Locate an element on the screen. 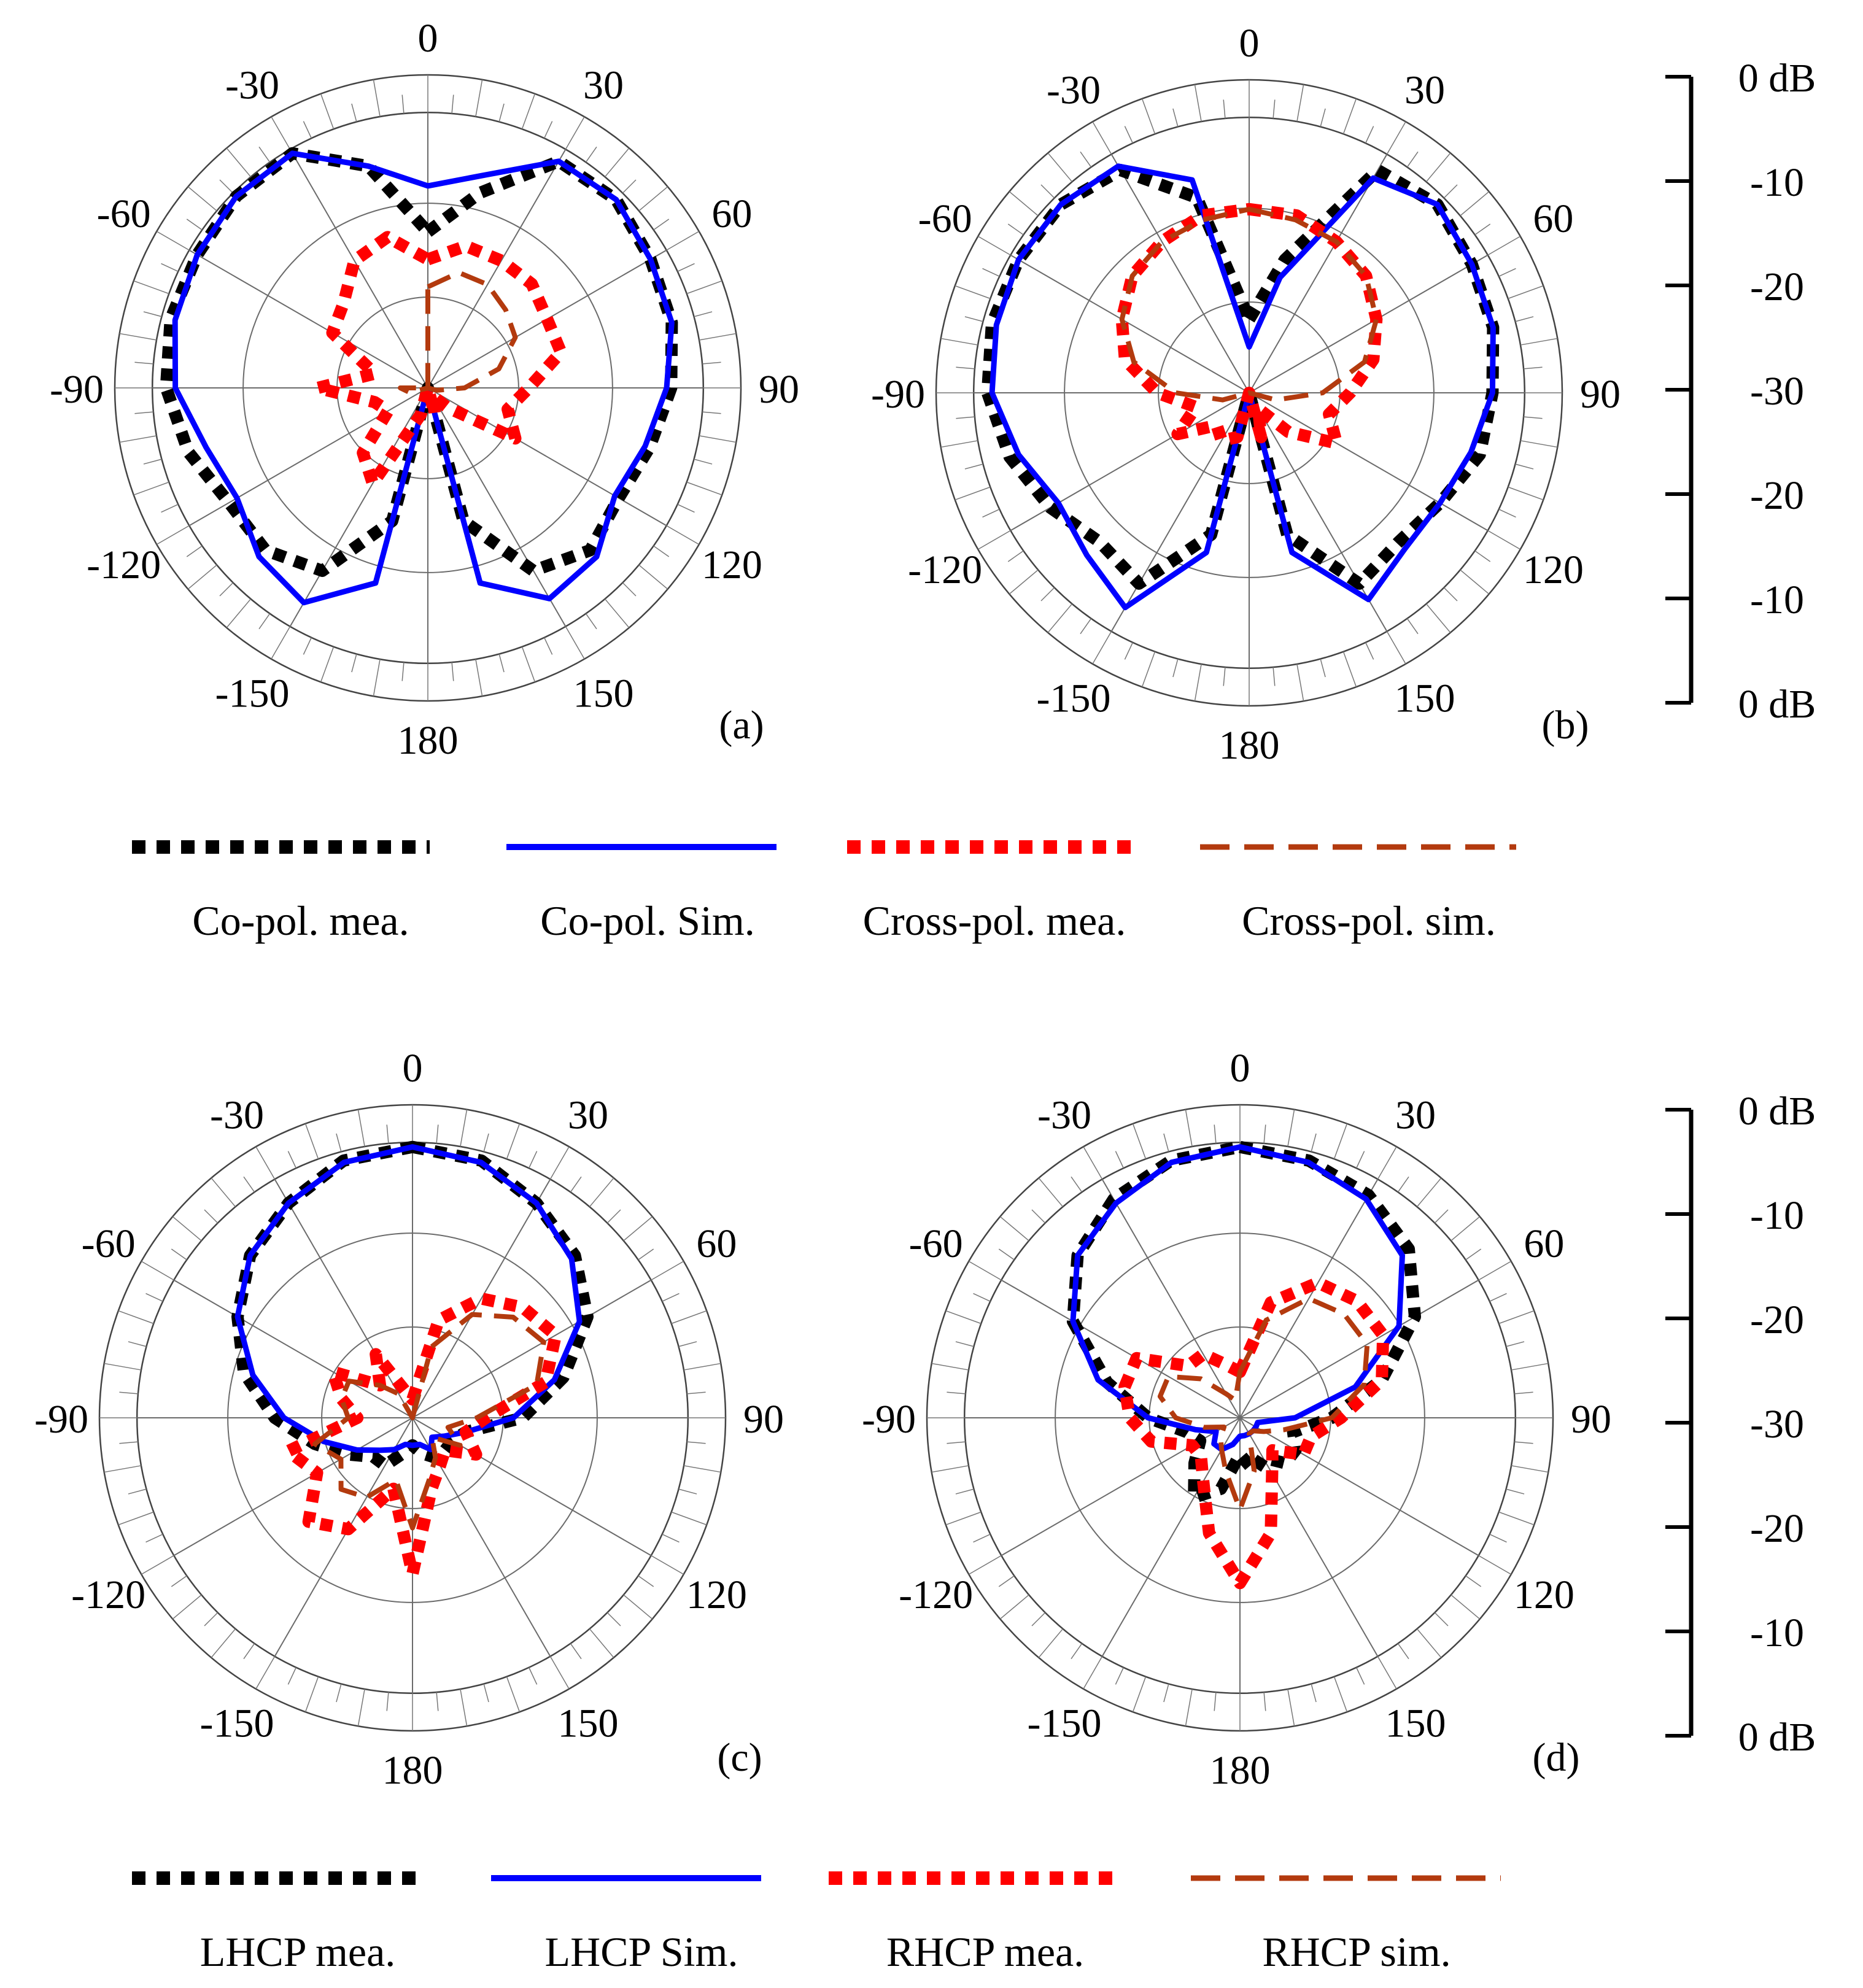 The width and height of the screenshot is (1863, 1988). angle-label-neg150: -150 is located at coordinates (237, 1723).